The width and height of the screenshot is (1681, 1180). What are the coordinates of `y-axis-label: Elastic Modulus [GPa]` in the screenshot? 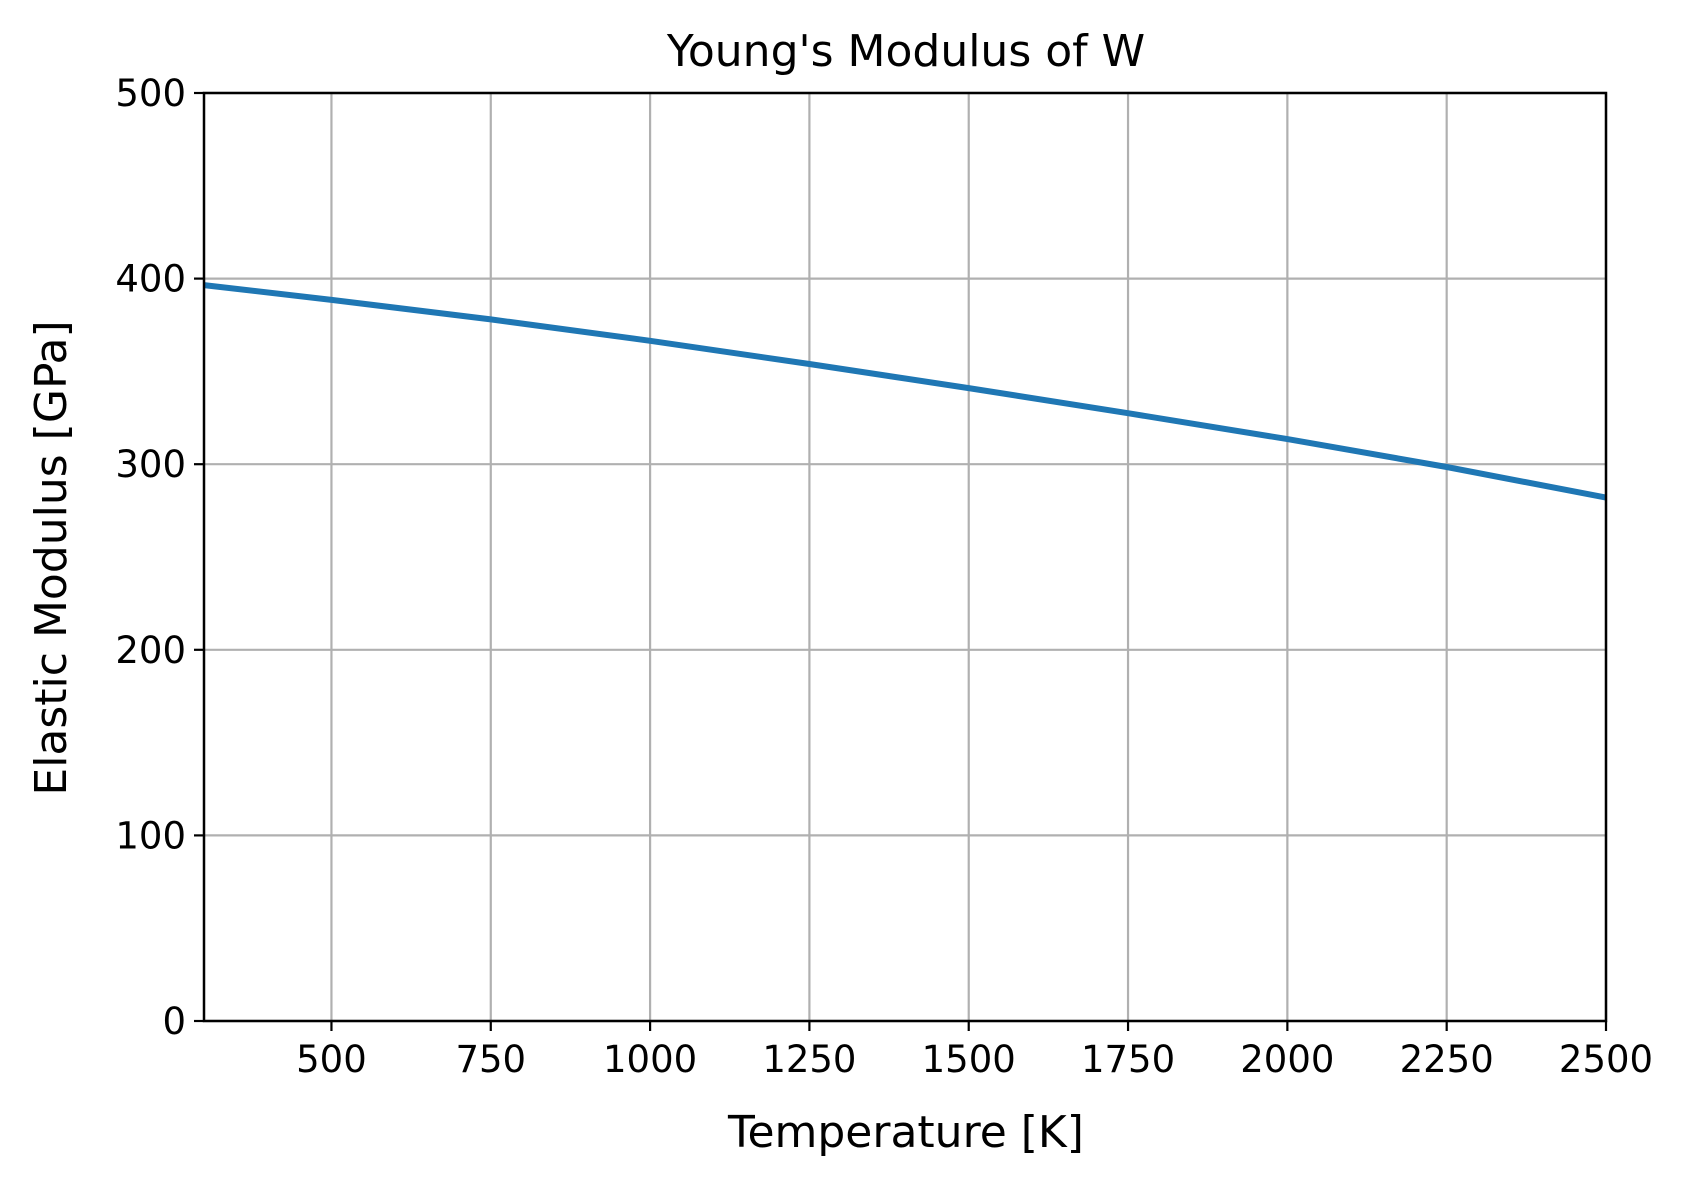 It's located at (51, 557).